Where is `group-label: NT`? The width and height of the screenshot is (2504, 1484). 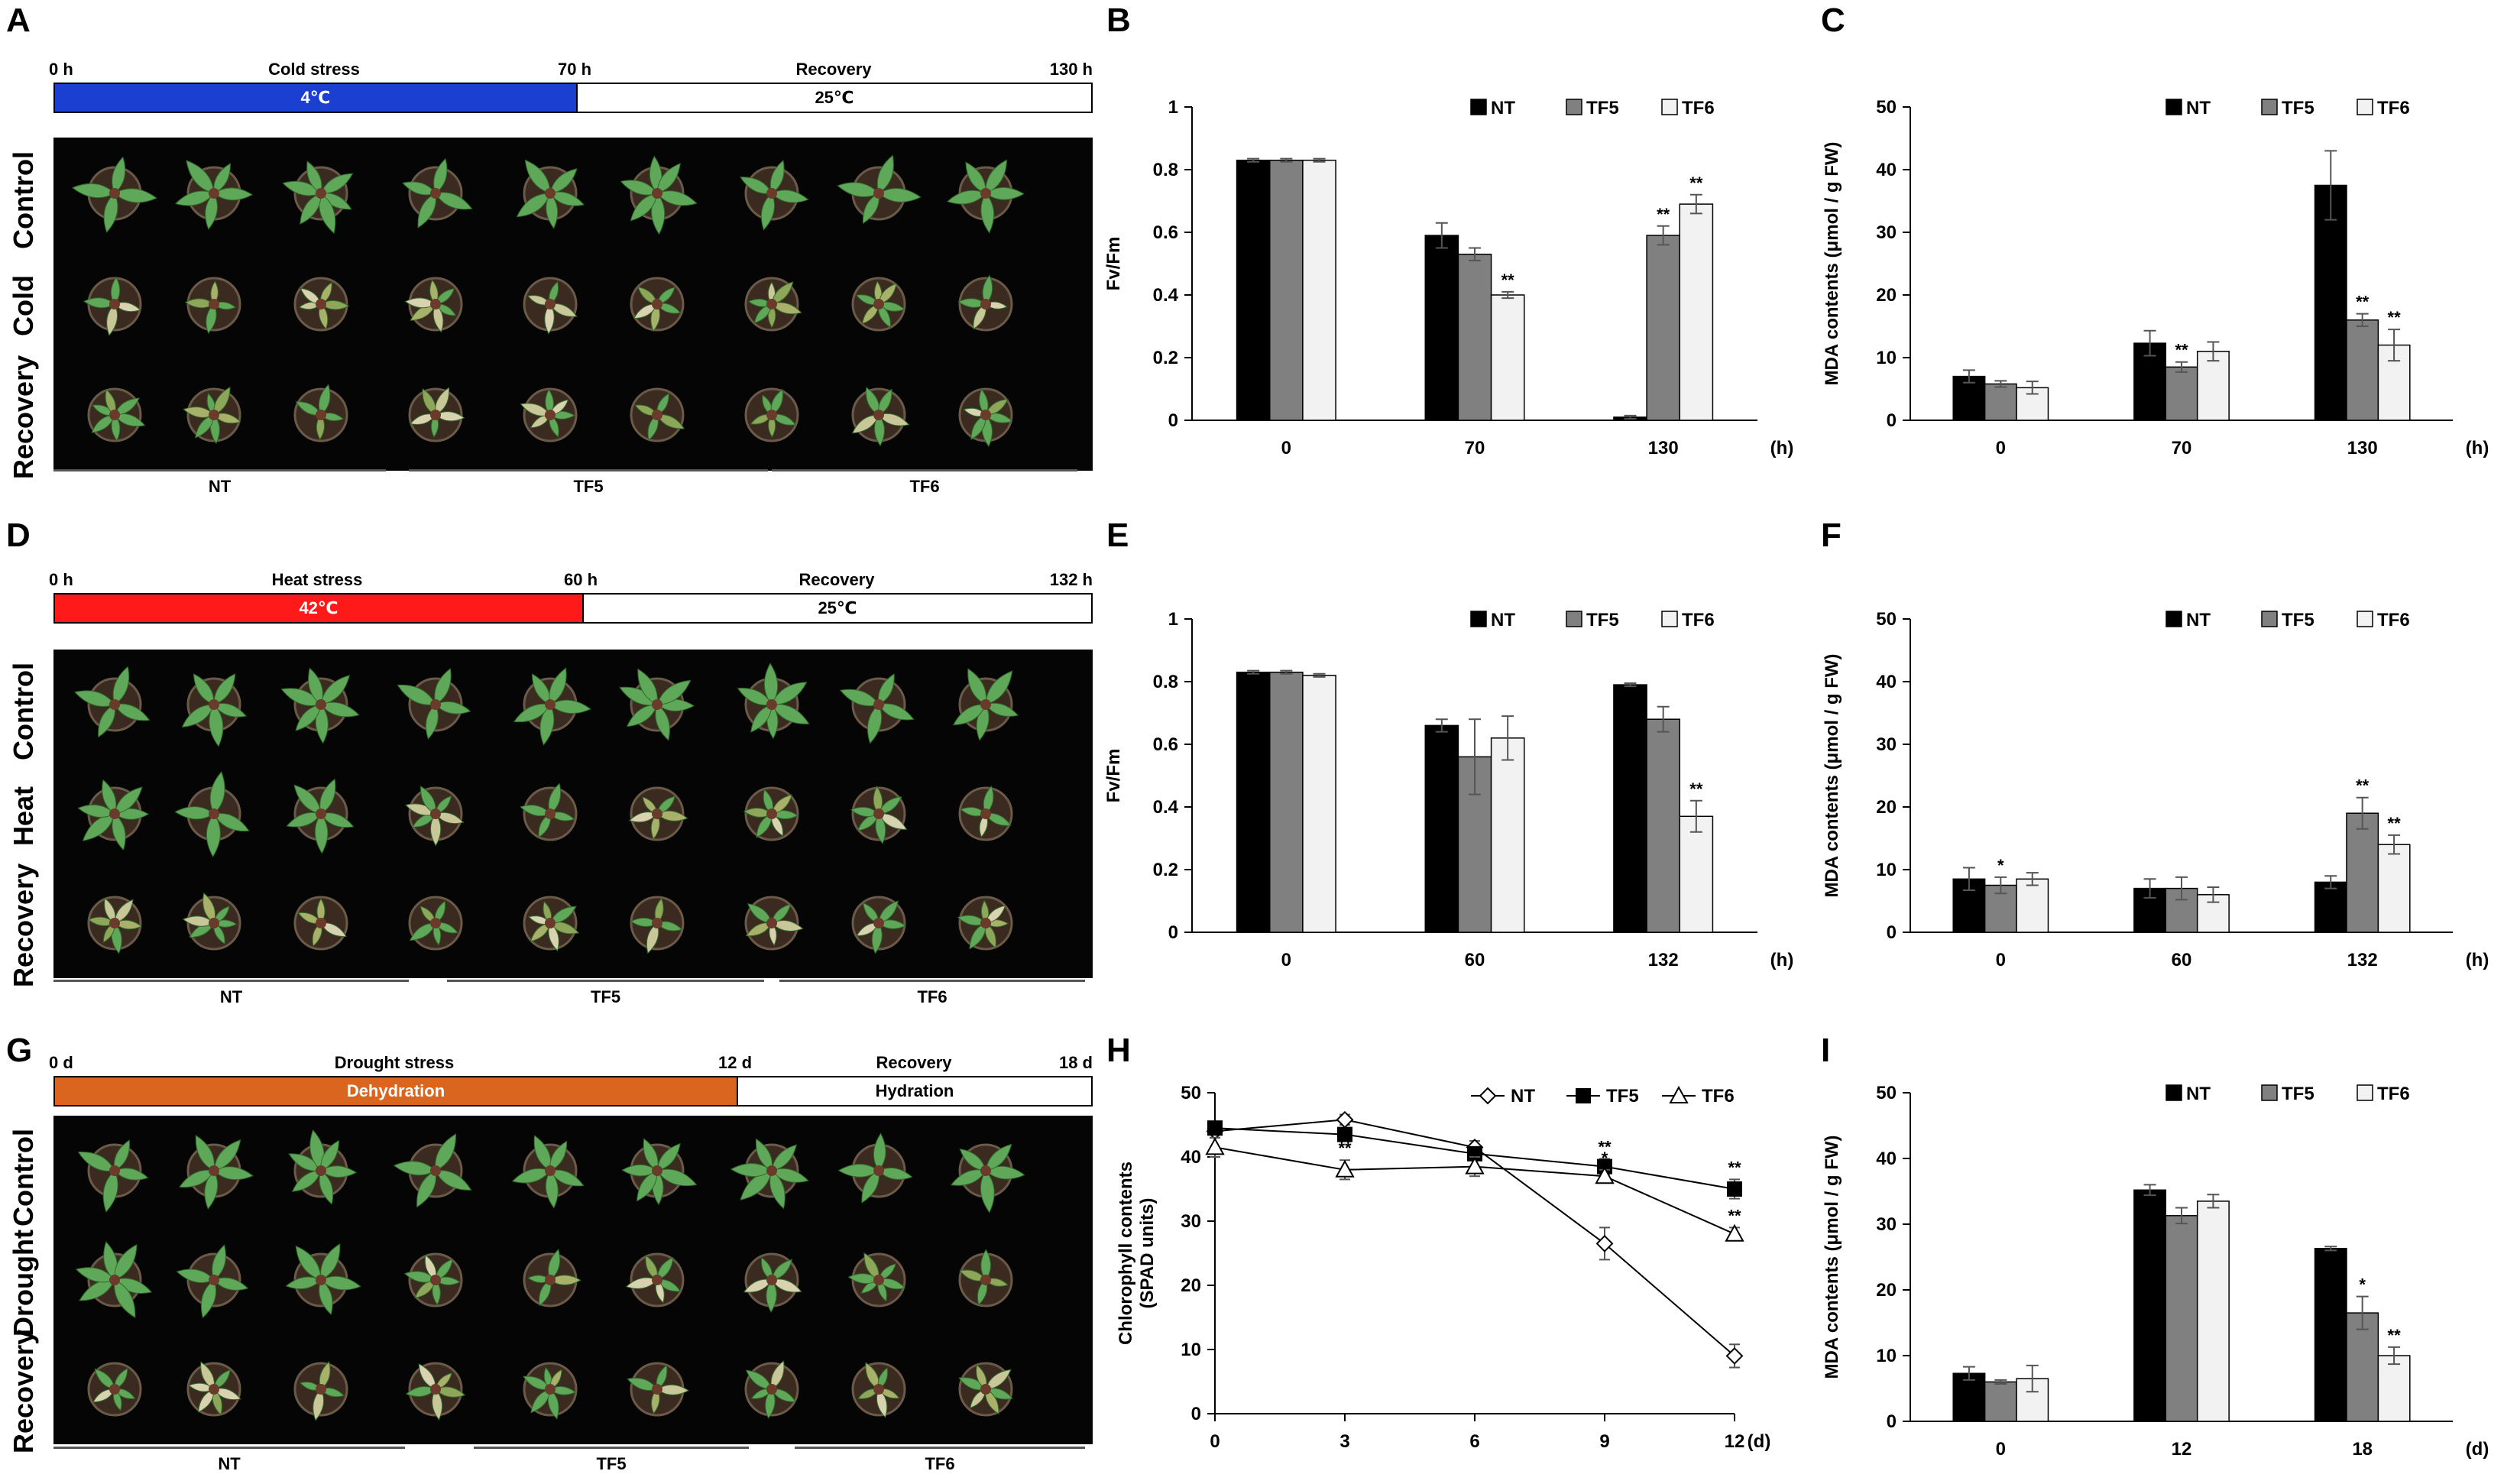
group-label: NT is located at coordinates (220, 487).